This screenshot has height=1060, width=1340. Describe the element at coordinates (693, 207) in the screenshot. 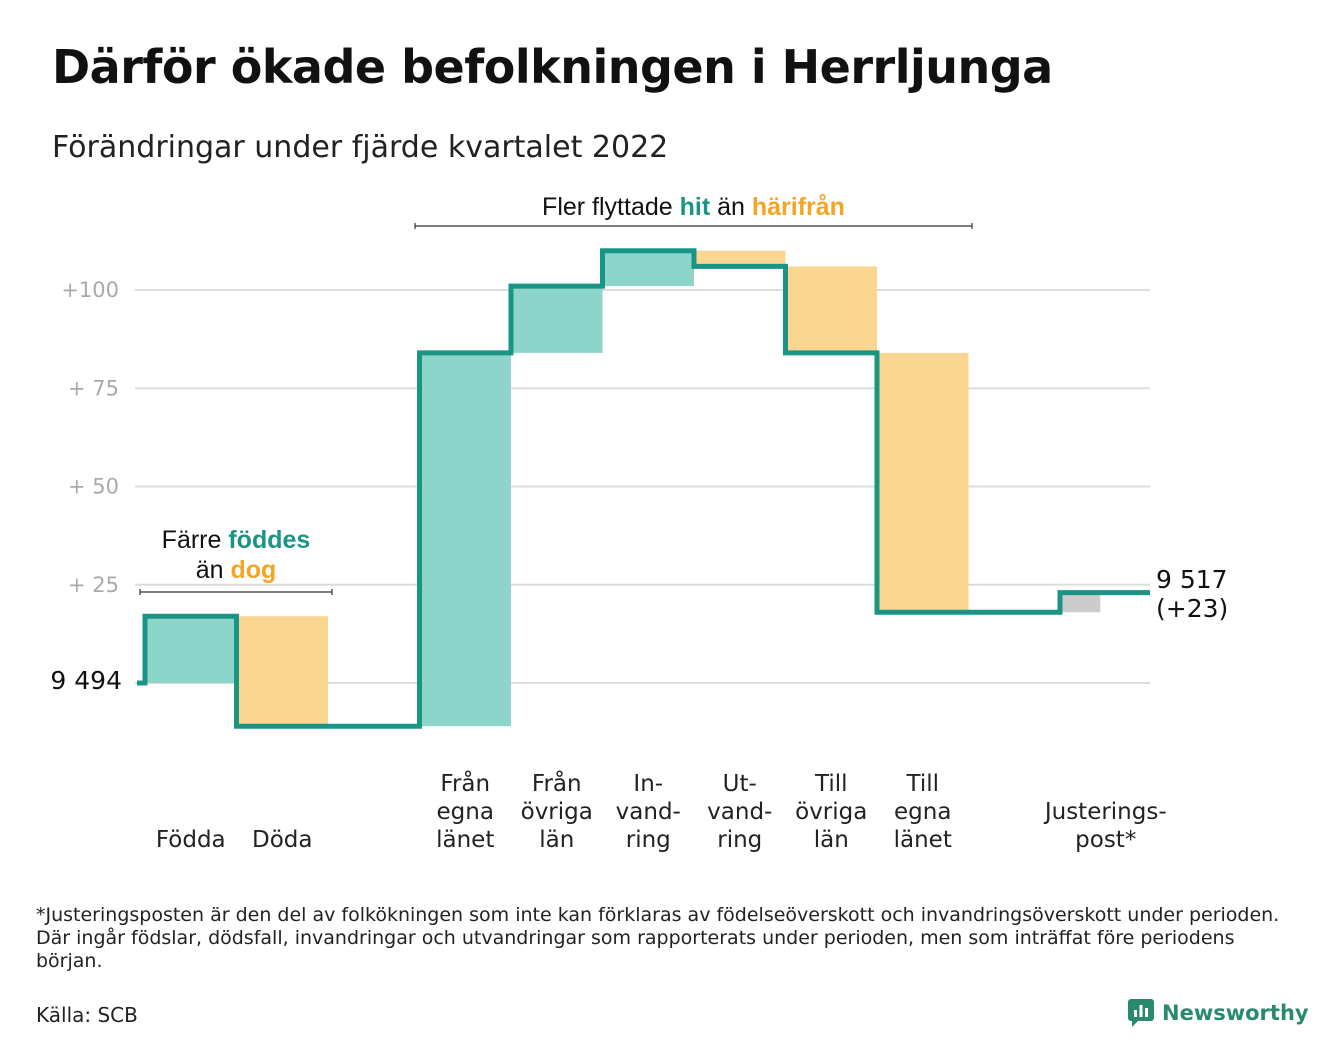

I see `annotation-text: Fler flyttade hit än härifrån` at that location.